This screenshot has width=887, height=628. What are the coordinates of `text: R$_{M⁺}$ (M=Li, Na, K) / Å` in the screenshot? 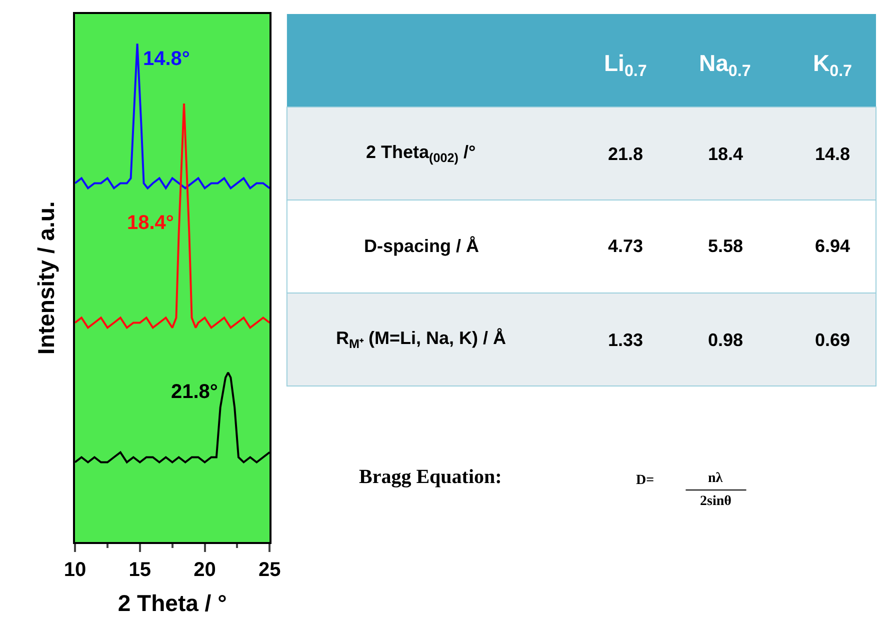 It's located at (421, 339).